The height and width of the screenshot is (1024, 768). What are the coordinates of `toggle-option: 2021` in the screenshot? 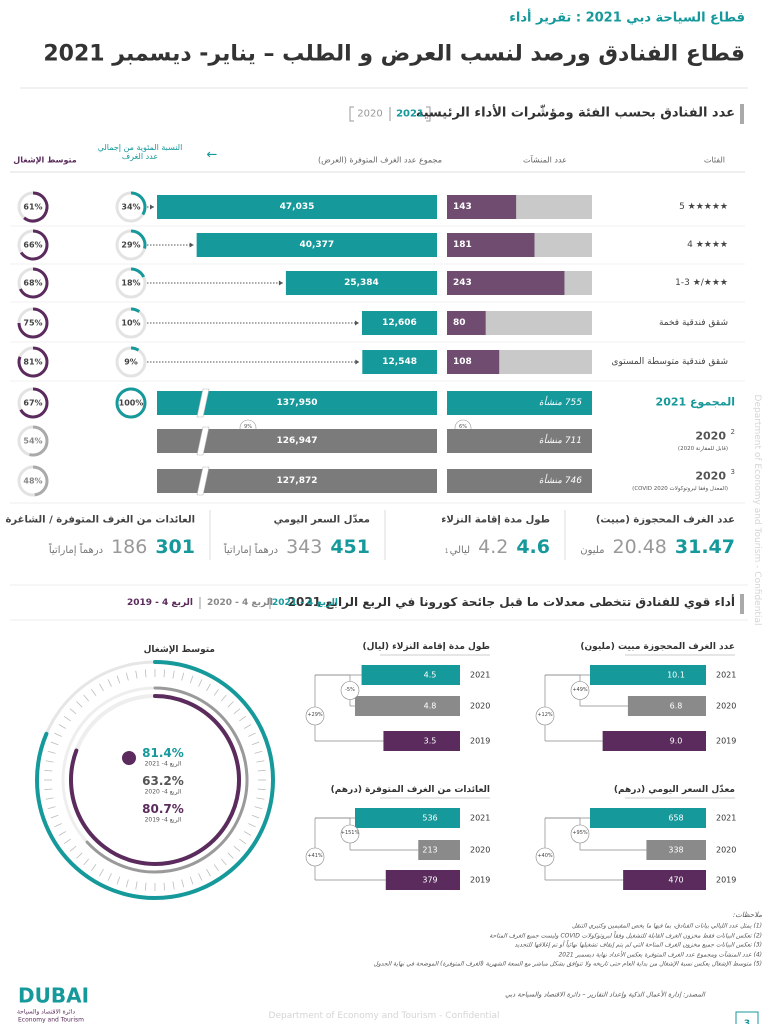 It's located at (410, 114).